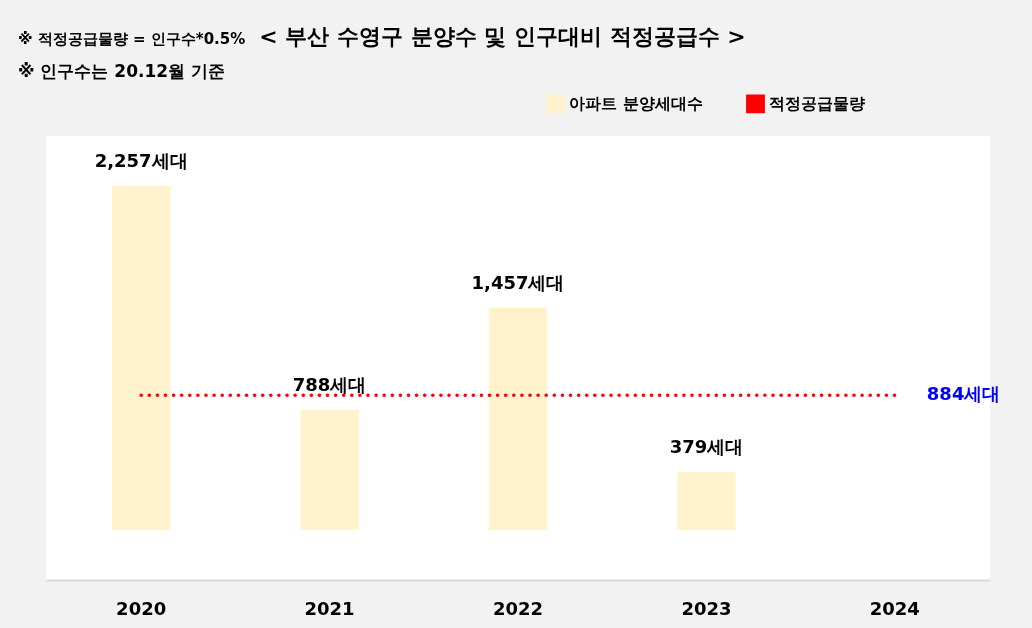 Image resolution: width=1032 pixels, height=628 pixels. What do you see at coordinates (502, 36) in the screenshot?
I see `chart-title: < 부산 수영구 분양수 및 인구대비 적정공급수 >` at bounding box center [502, 36].